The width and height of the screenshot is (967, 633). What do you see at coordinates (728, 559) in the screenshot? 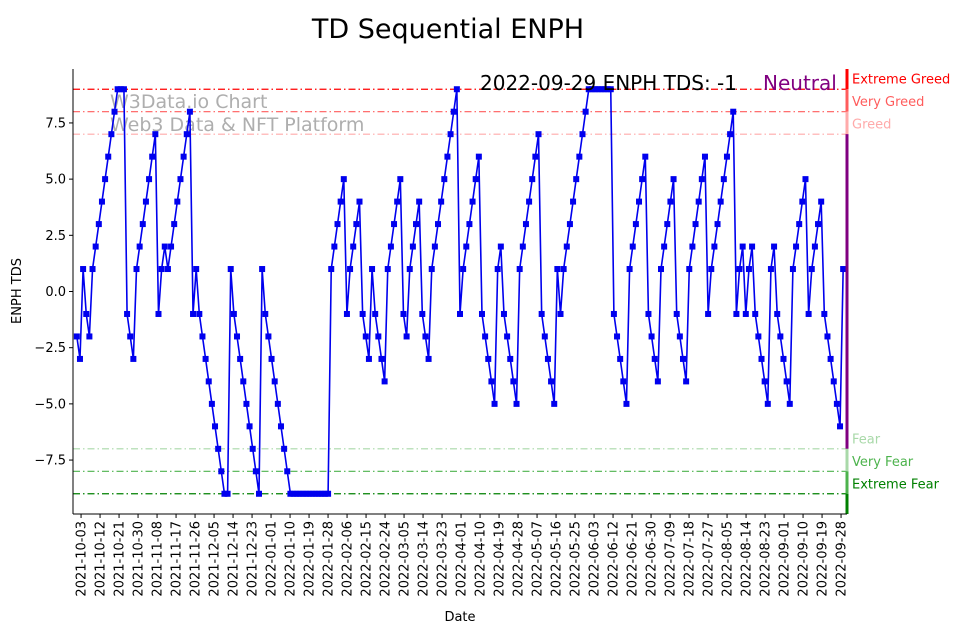
I see `x-tick-label: 2022-08-05` at bounding box center [728, 559].